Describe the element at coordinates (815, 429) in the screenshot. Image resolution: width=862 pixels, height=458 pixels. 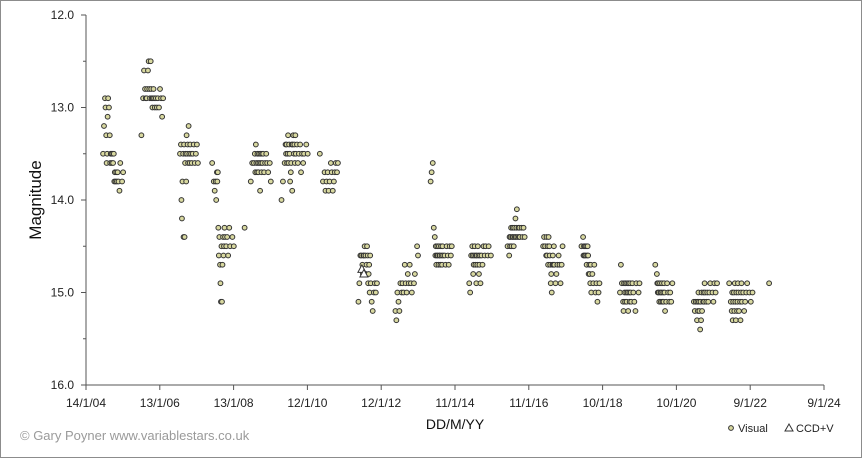
I see `legend-ccd-label: CCD+V` at that location.